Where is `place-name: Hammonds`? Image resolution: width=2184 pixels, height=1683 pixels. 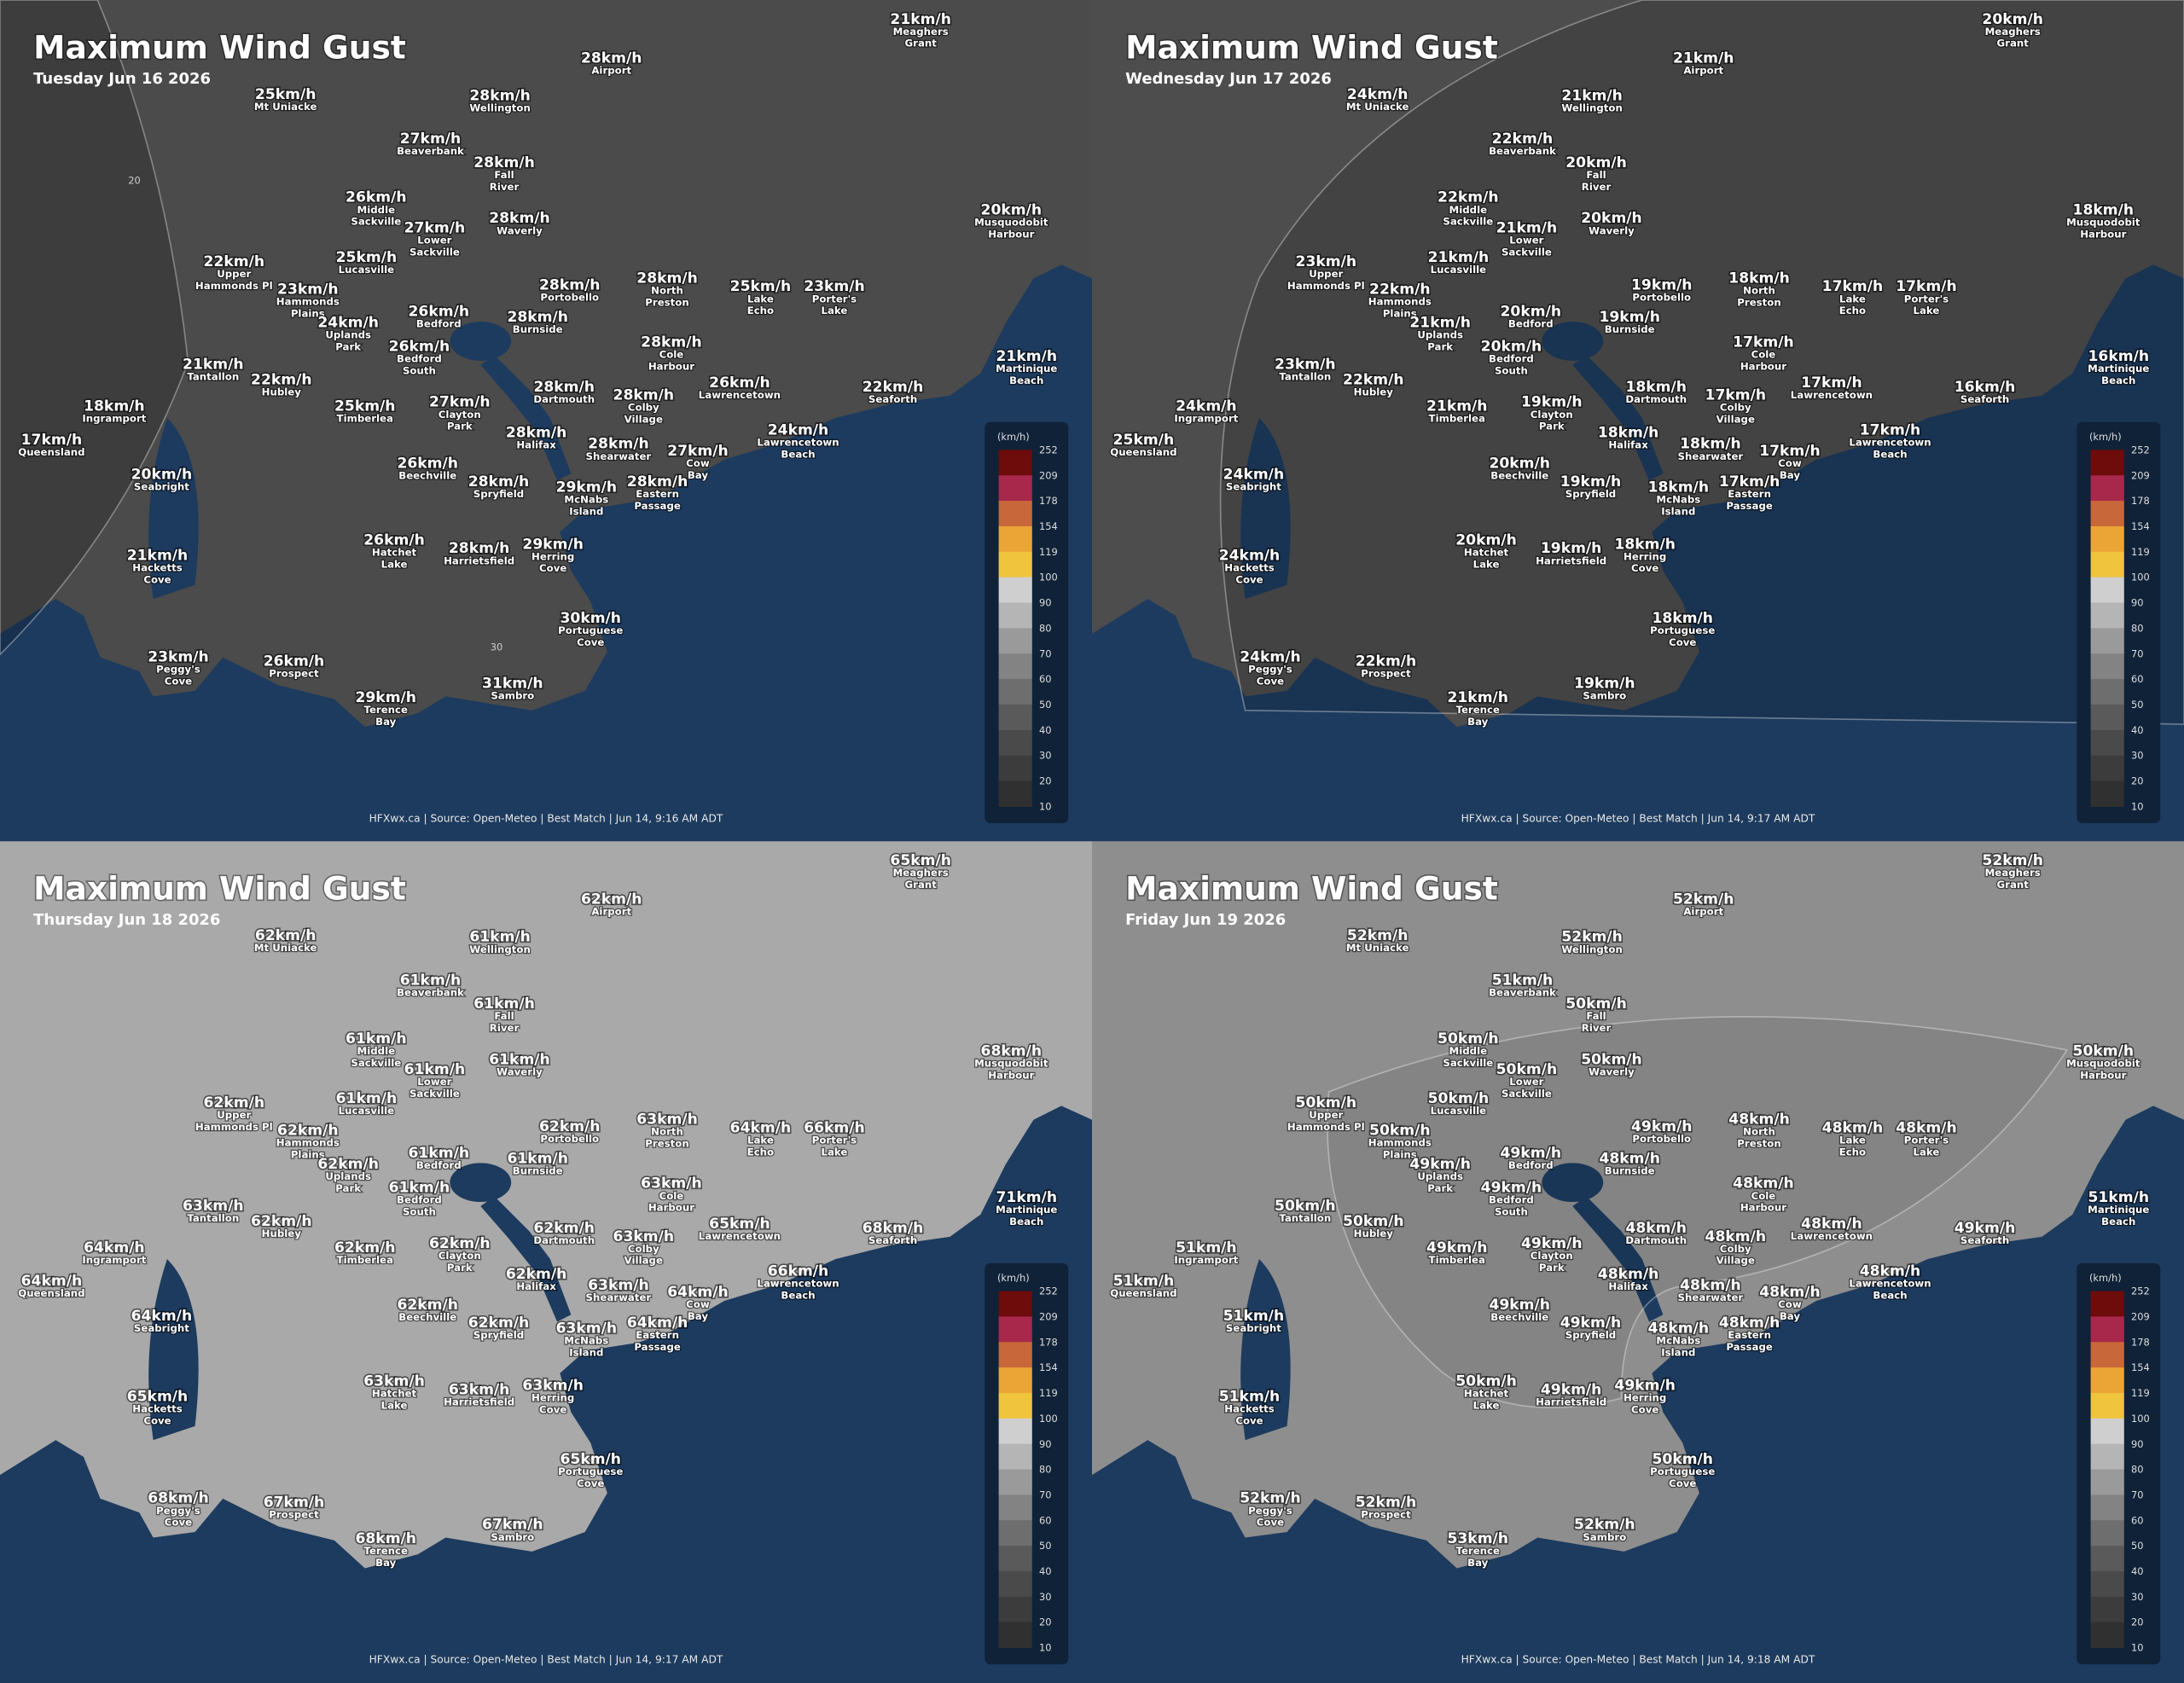
place-name: Hammonds is located at coordinates (308, 1143).